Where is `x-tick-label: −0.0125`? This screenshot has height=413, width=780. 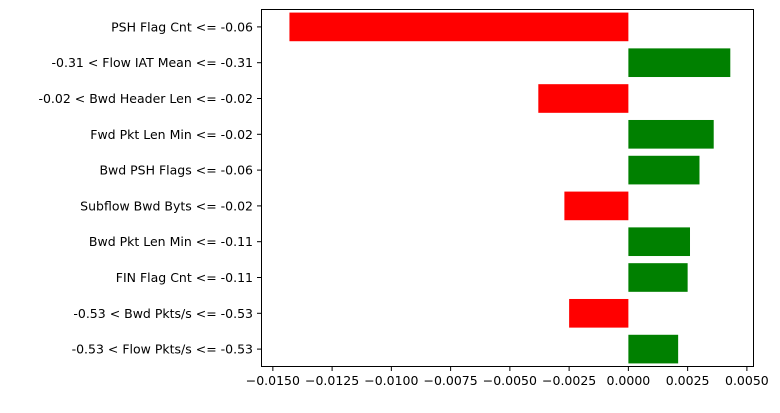
x-tick-label: −0.0125 is located at coordinates (332, 380).